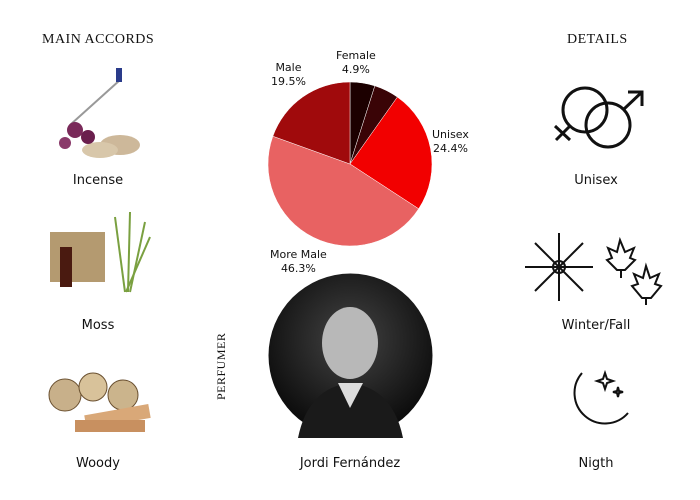 The image size is (700, 500). I want to click on pie-chart, so click(350, 164).